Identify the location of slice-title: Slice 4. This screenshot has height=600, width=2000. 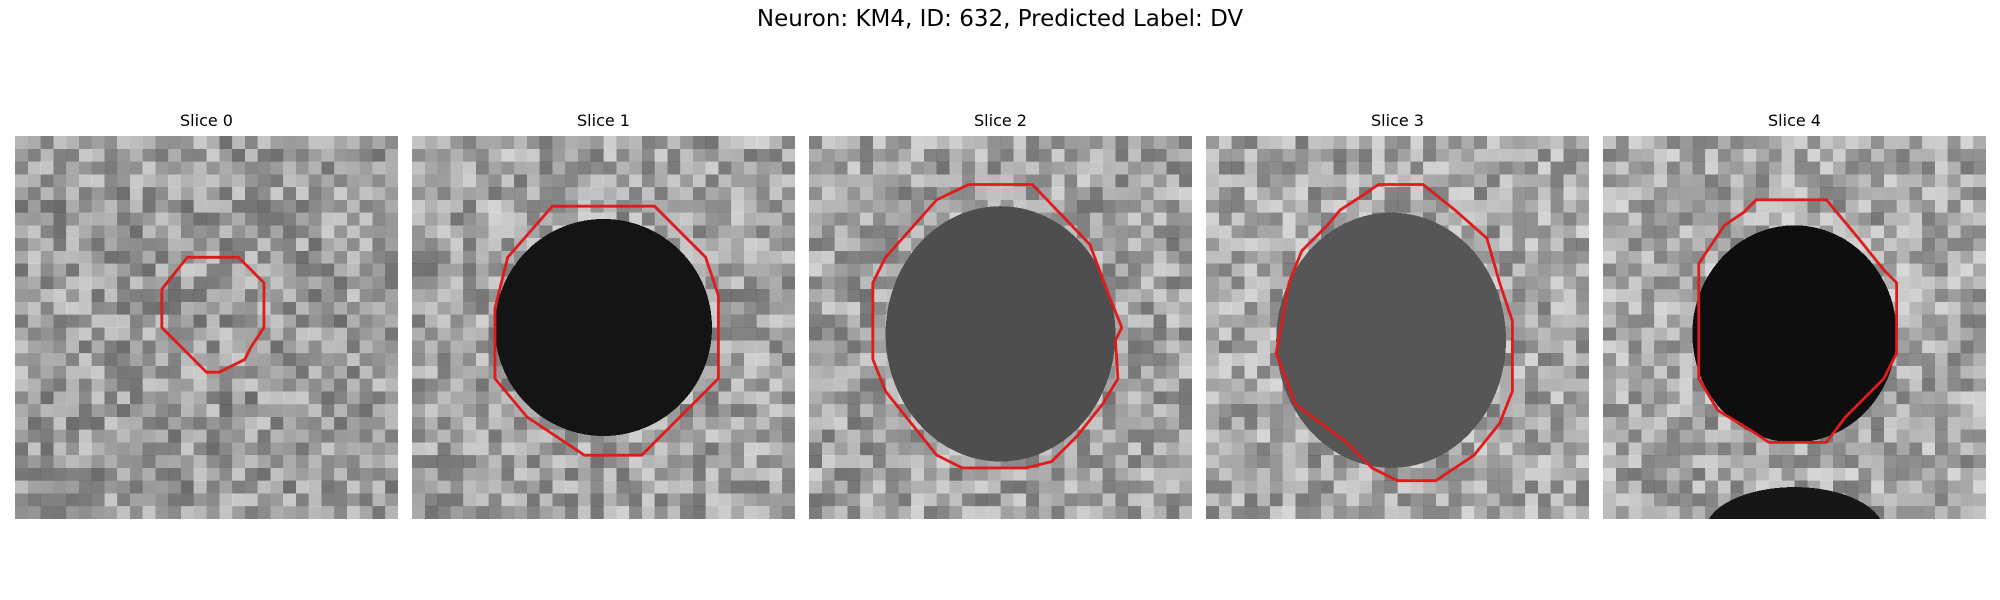
(1794, 120).